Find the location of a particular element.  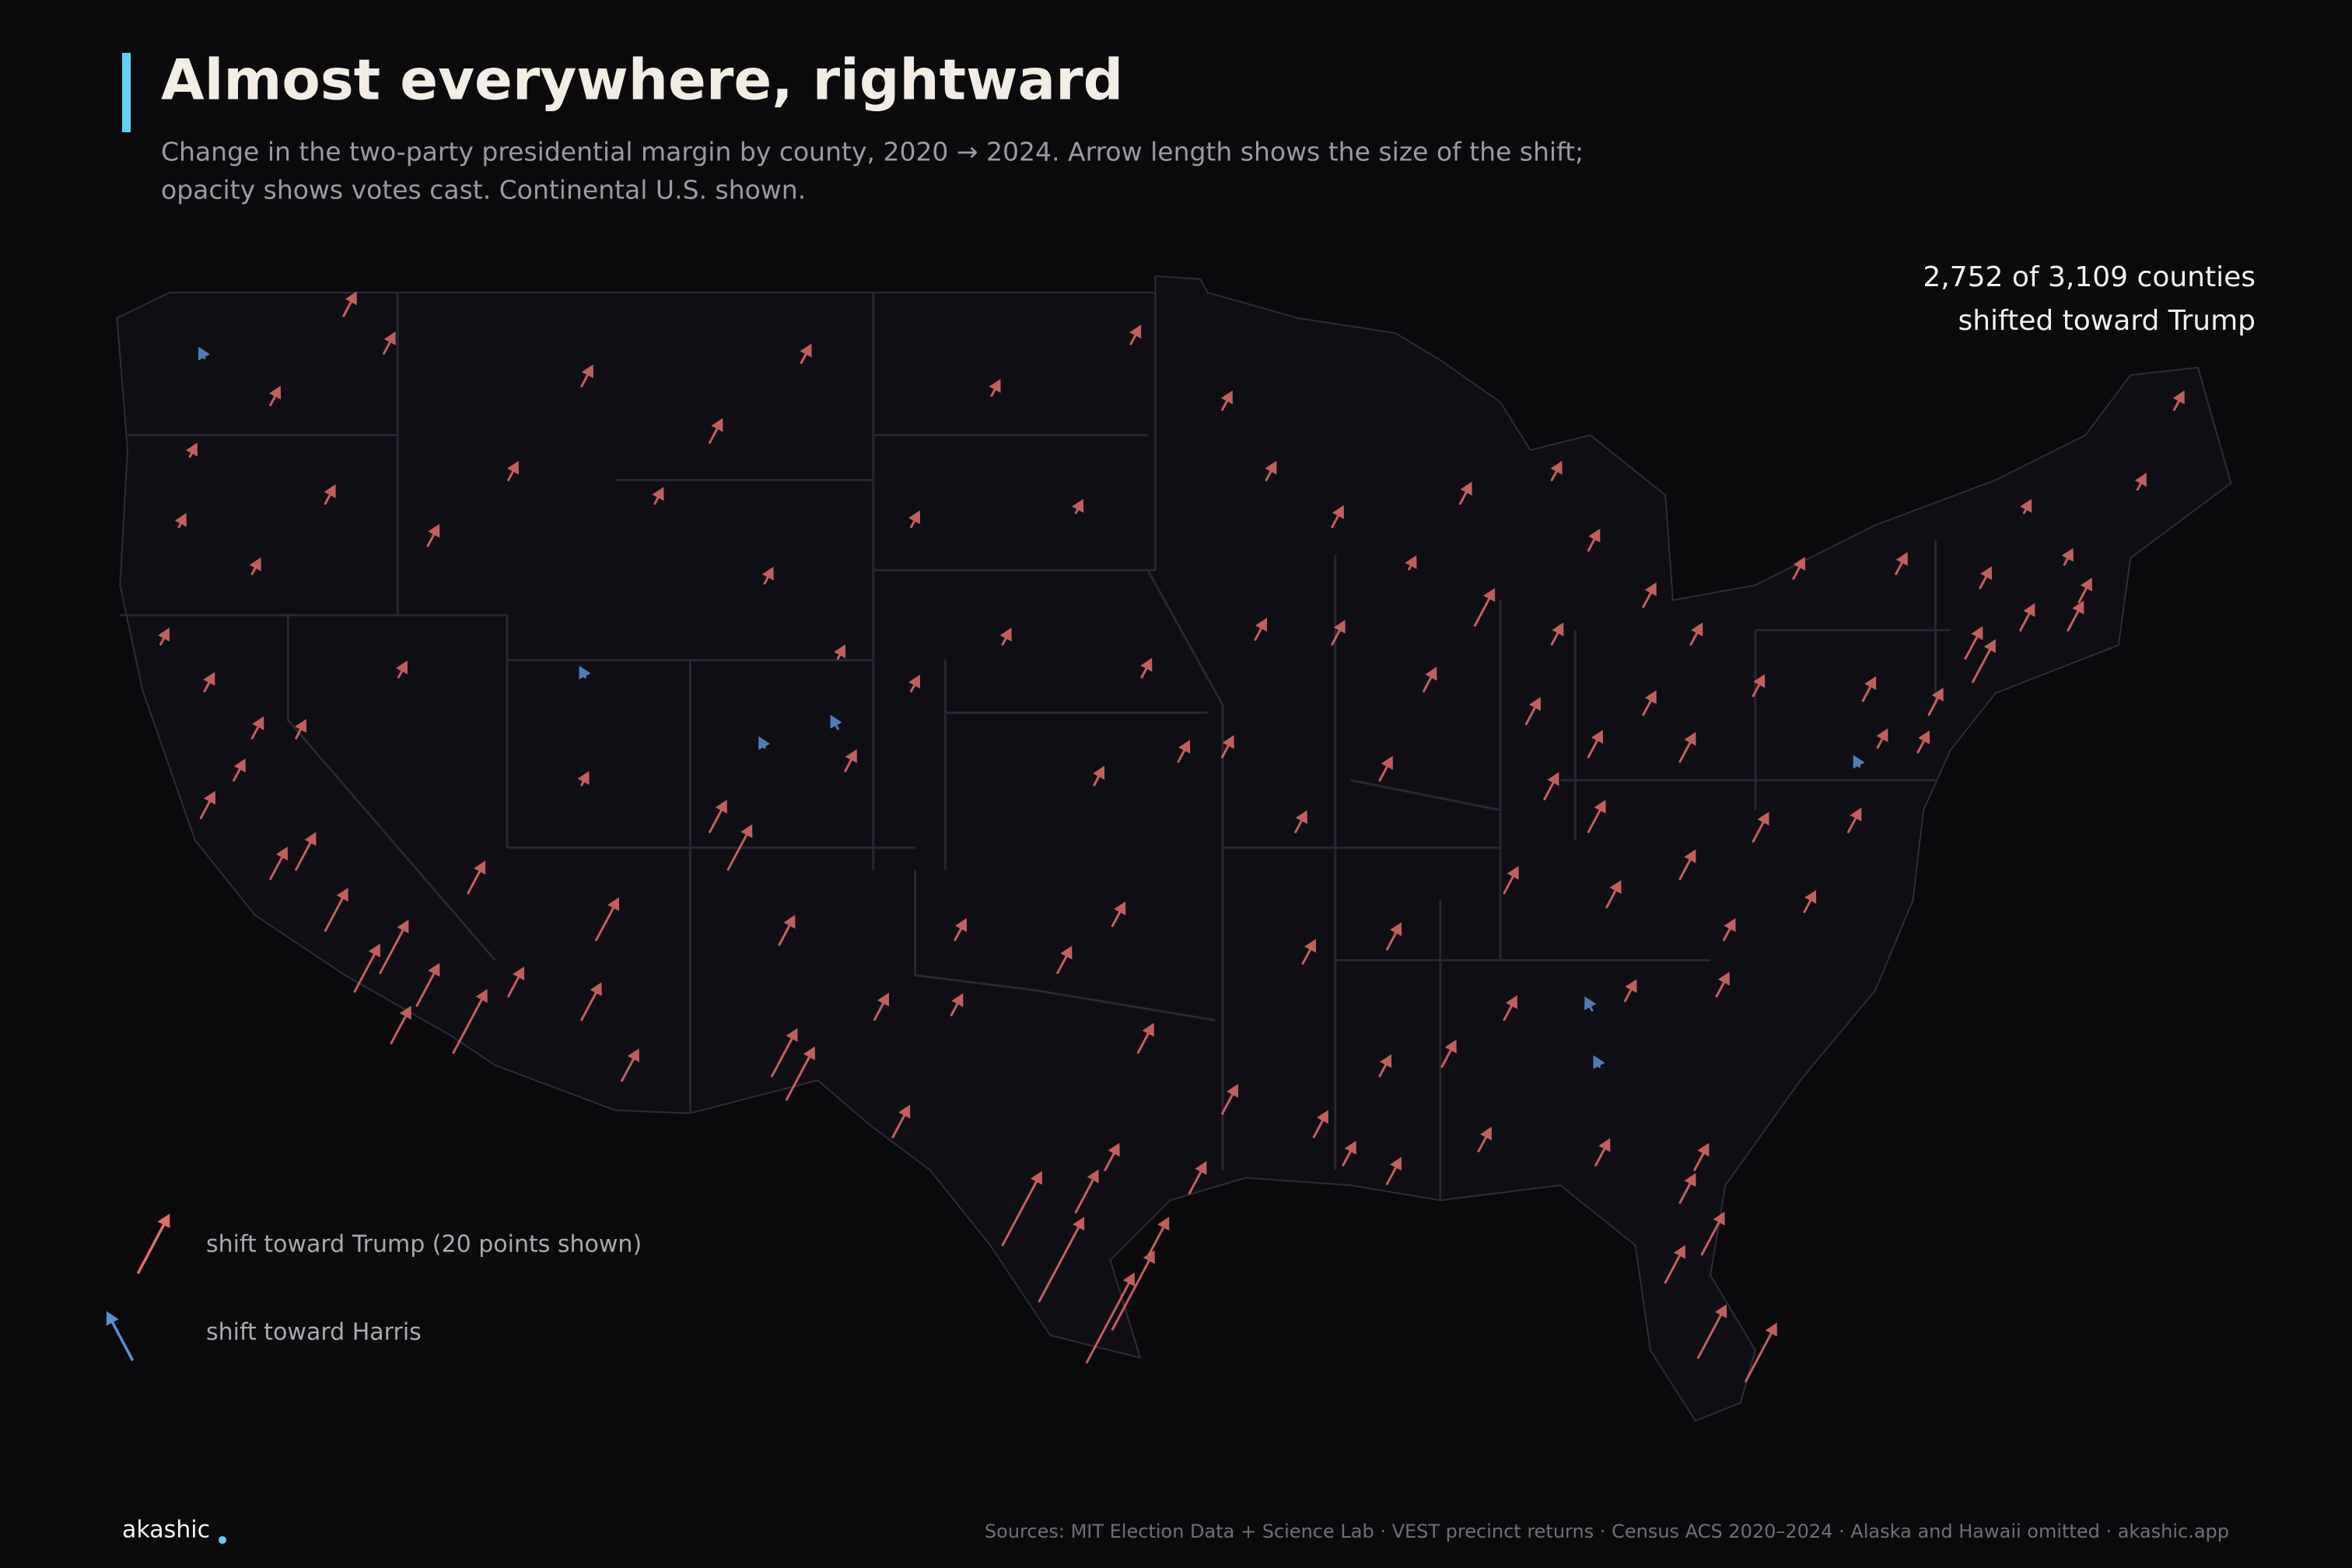

logo: akashic is located at coordinates (166, 1531).